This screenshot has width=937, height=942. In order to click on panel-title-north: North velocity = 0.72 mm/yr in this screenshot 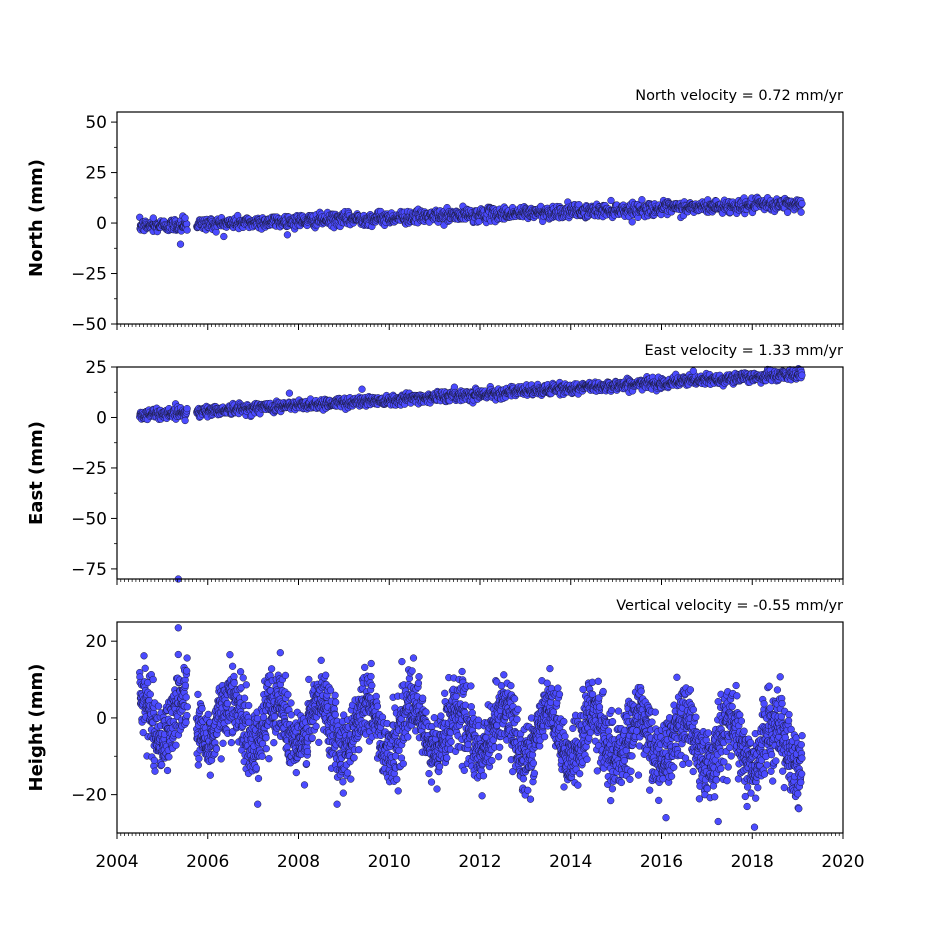, I will do `click(739, 96)`.